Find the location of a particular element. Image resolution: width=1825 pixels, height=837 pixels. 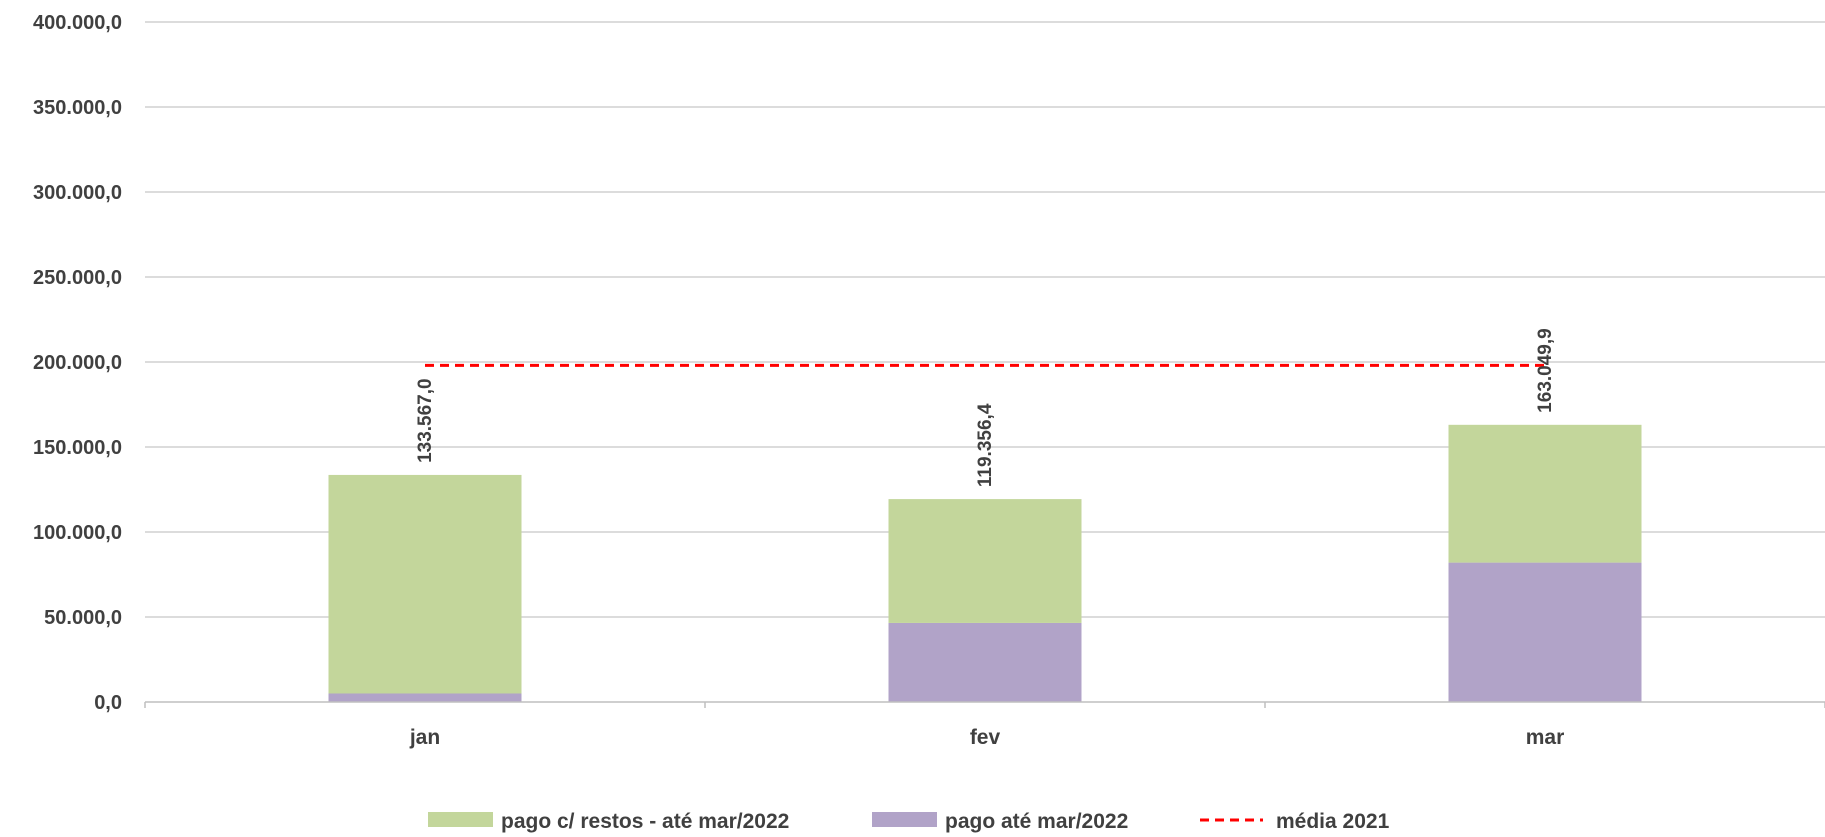

y-tick-label: 150.000,0 is located at coordinates (77, 448).